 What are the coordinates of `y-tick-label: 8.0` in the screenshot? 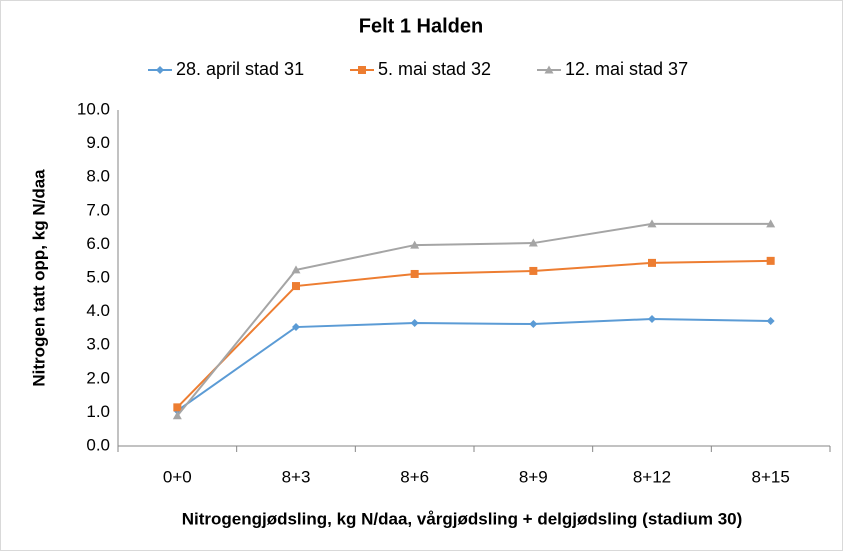 It's located at (98, 176).